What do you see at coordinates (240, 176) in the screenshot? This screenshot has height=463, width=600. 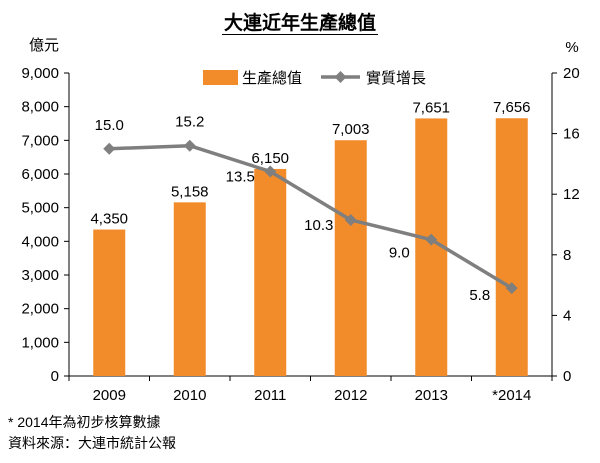 I see `line-value-label: 13.5` at bounding box center [240, 176].